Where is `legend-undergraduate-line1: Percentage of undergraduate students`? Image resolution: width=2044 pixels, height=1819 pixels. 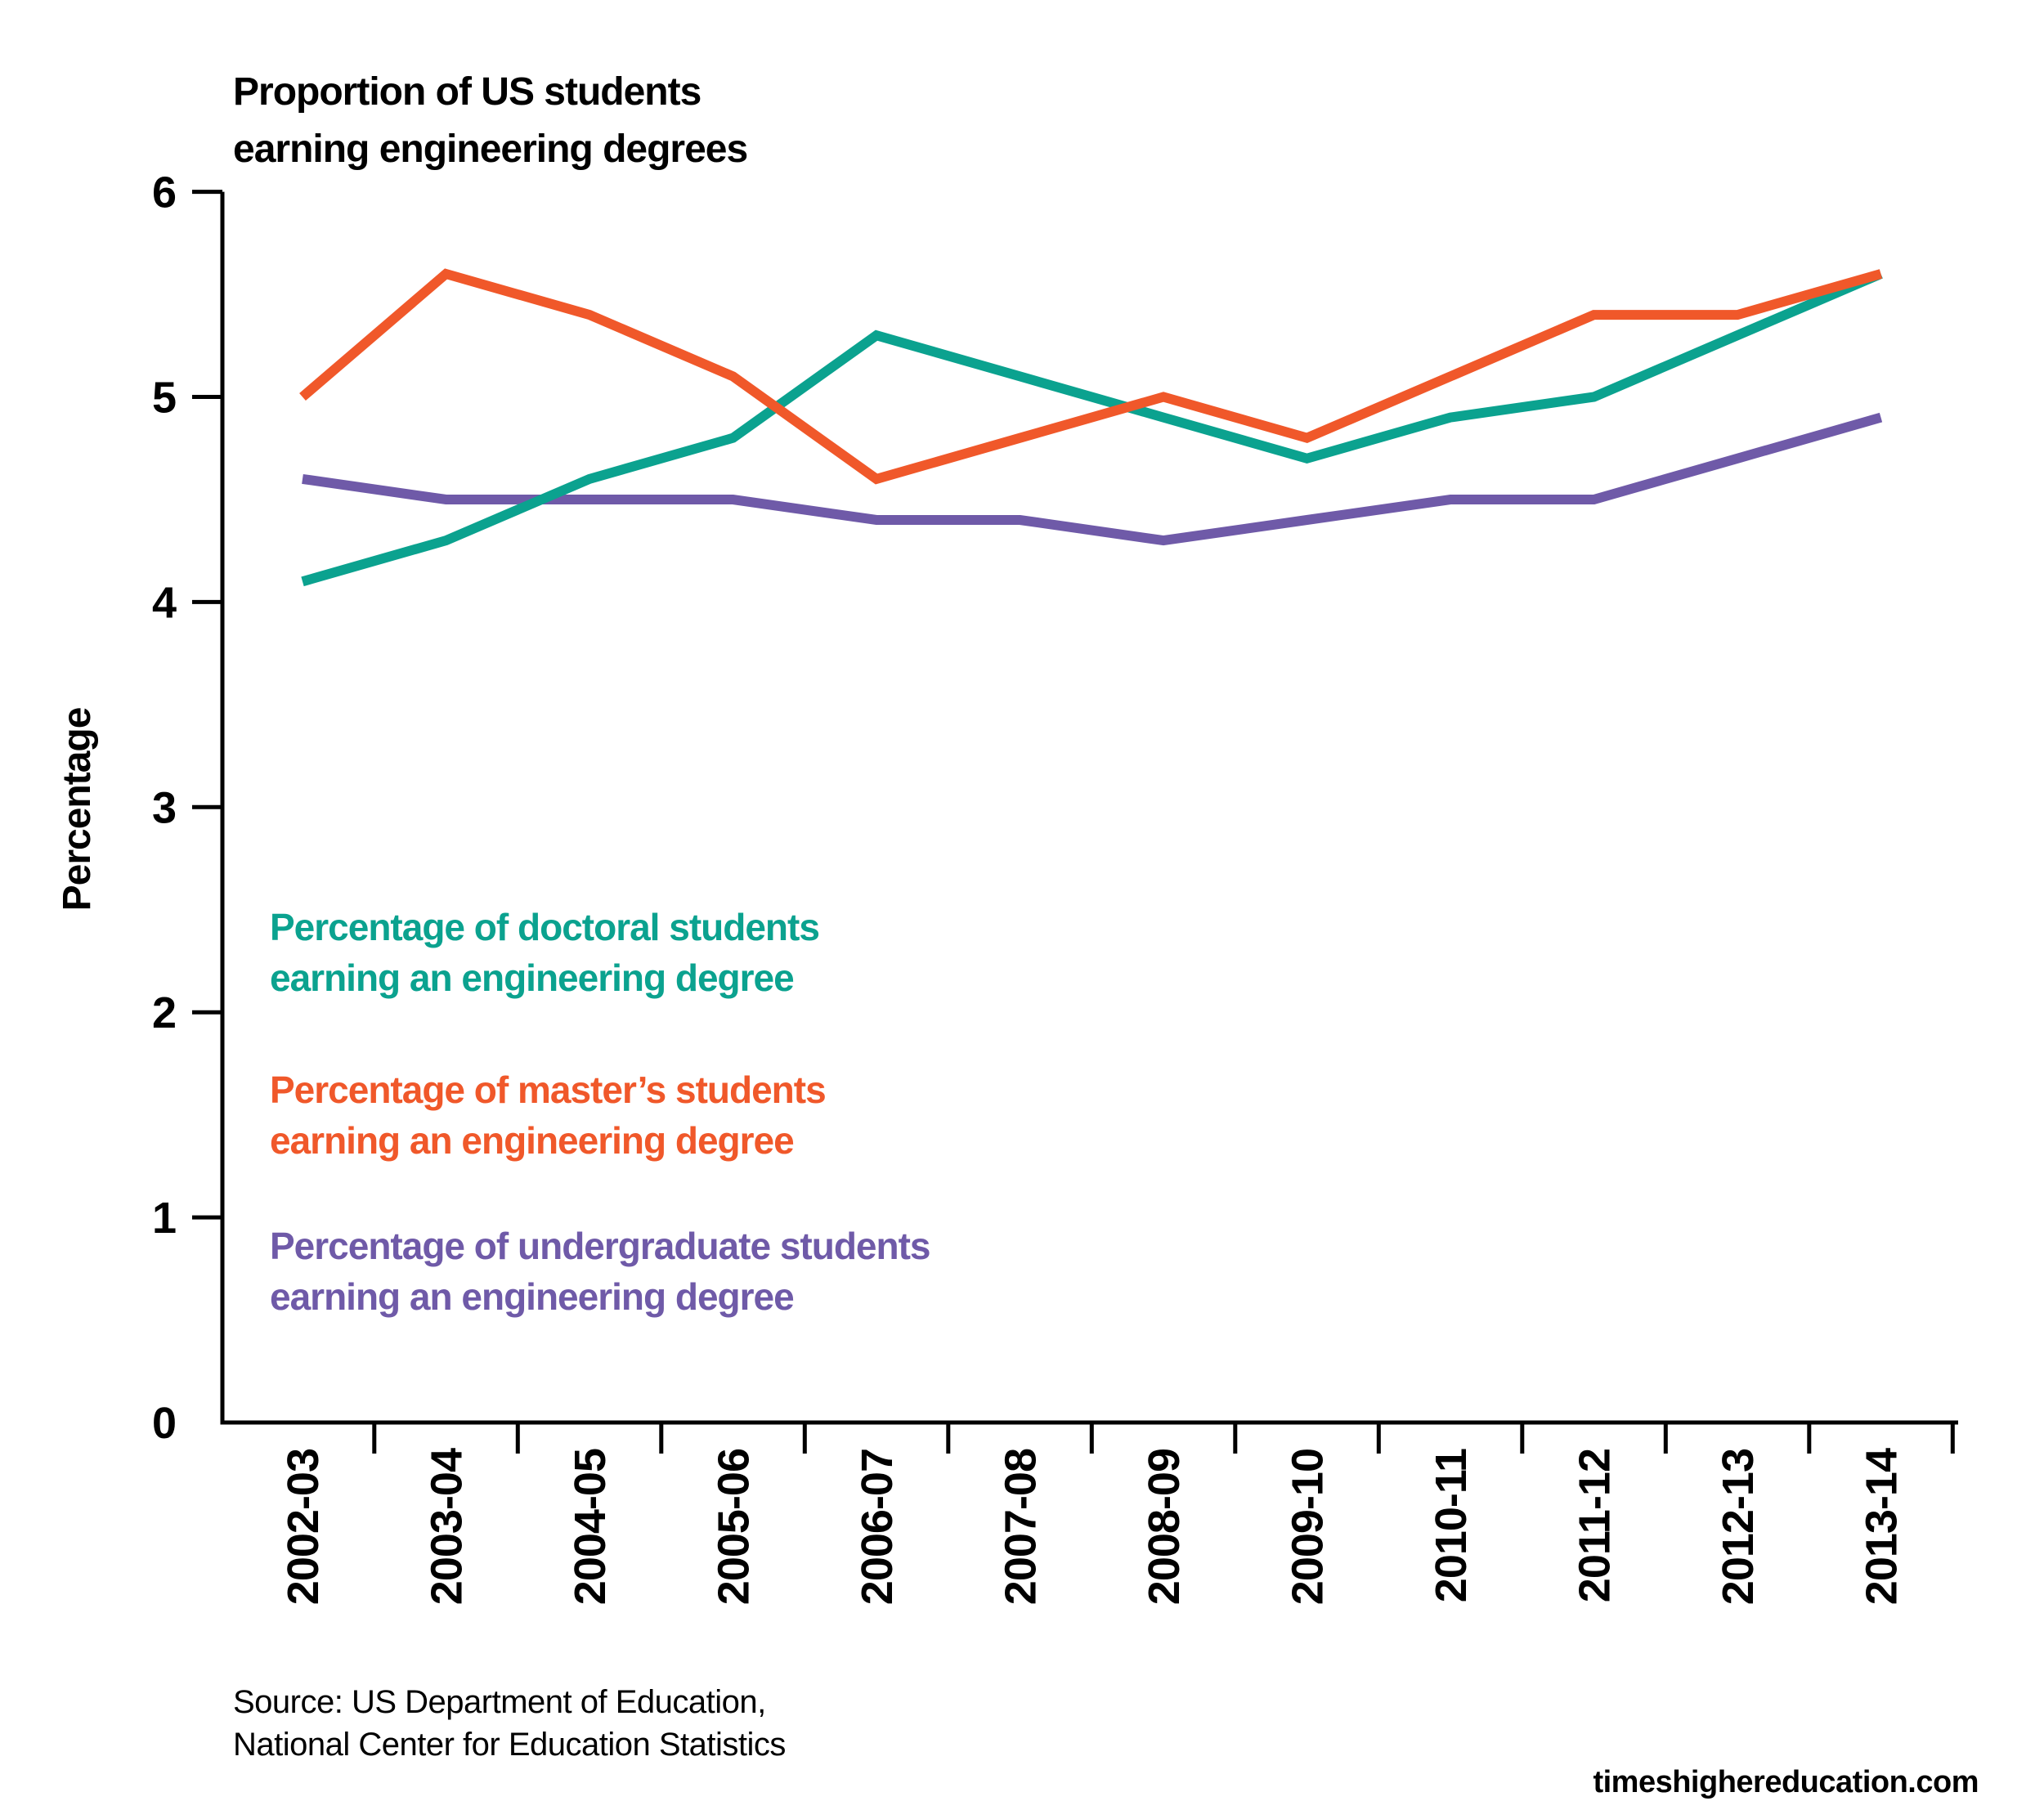
legend-undergraduate-line1: Percentage of undergraduate students is located at coordinates (600, 1246).